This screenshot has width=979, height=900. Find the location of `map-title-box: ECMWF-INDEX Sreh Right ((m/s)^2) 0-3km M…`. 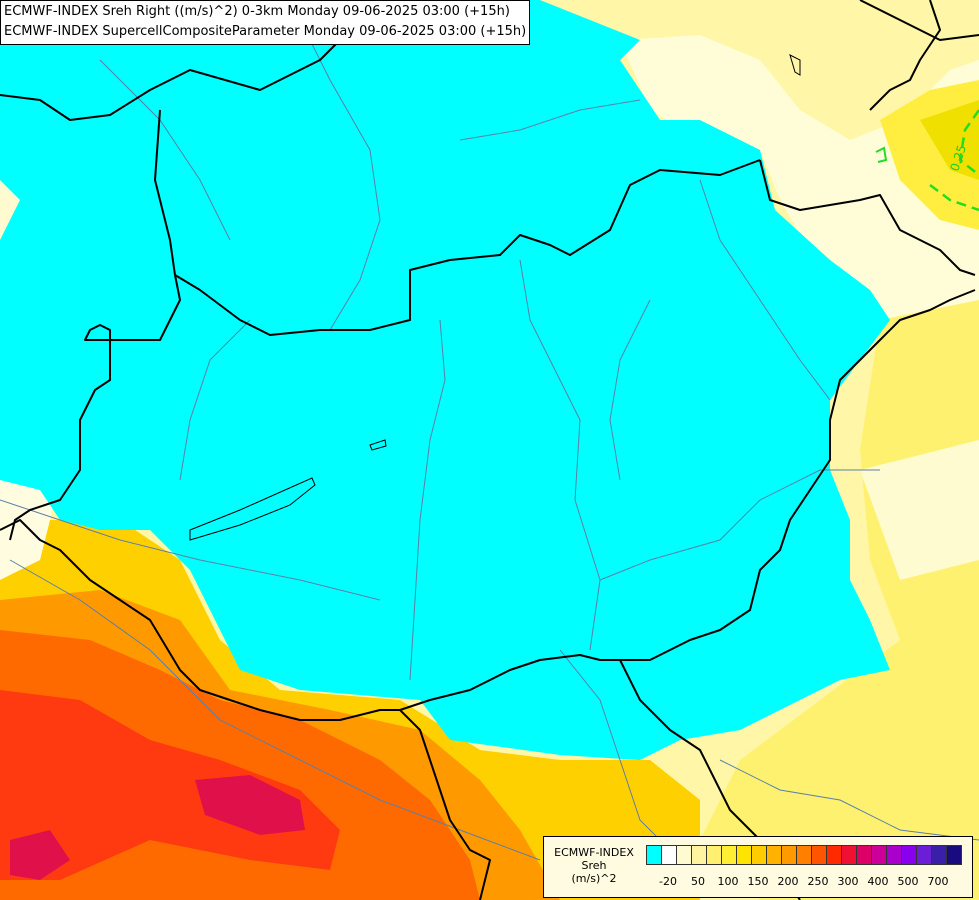

map-title-box: ECMWF-INDEX Sreh Right ((m/s)^2) 0-3km M… is located at coordinates (265, 22).